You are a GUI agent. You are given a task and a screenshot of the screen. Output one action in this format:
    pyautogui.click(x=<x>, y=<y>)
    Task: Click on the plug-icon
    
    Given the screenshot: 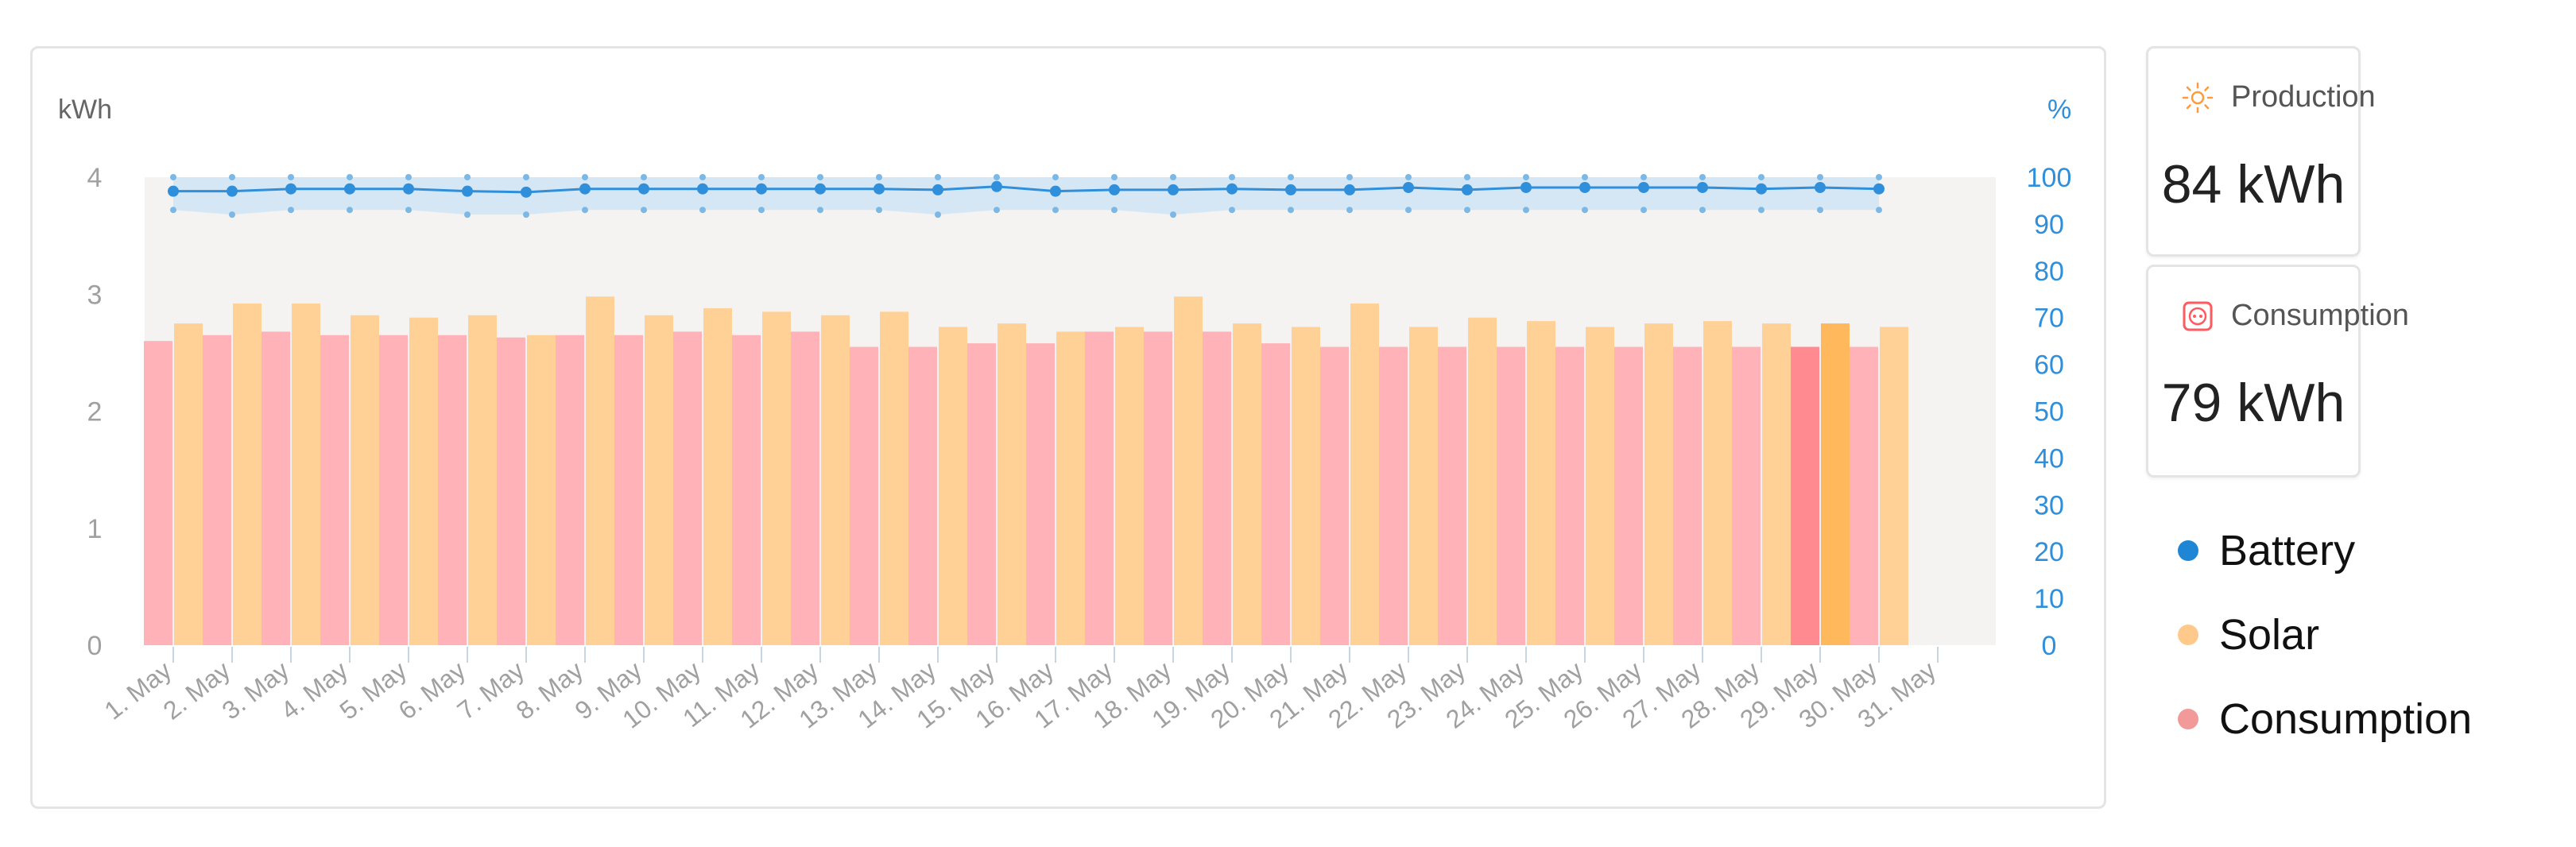 What is the action you would take?
    pyautogui.click(x=2198, y=316)
    